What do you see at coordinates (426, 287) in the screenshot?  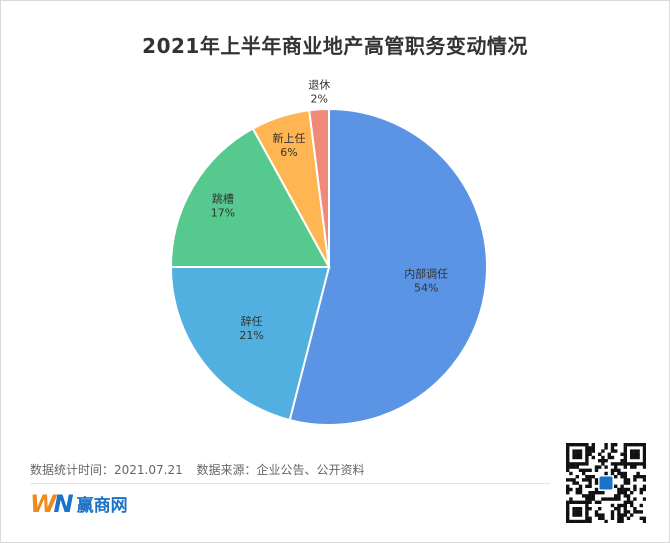 I see `slice-value-label: 54%` at bounding box center [426, 287].